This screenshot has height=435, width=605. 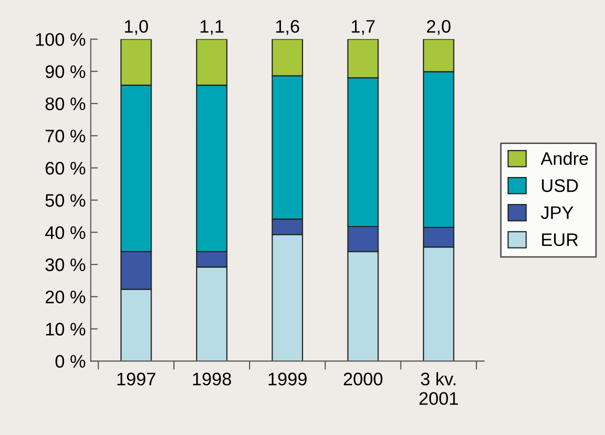 I want to click on y-tick-label: 50 %, so click(x=65, y=200).